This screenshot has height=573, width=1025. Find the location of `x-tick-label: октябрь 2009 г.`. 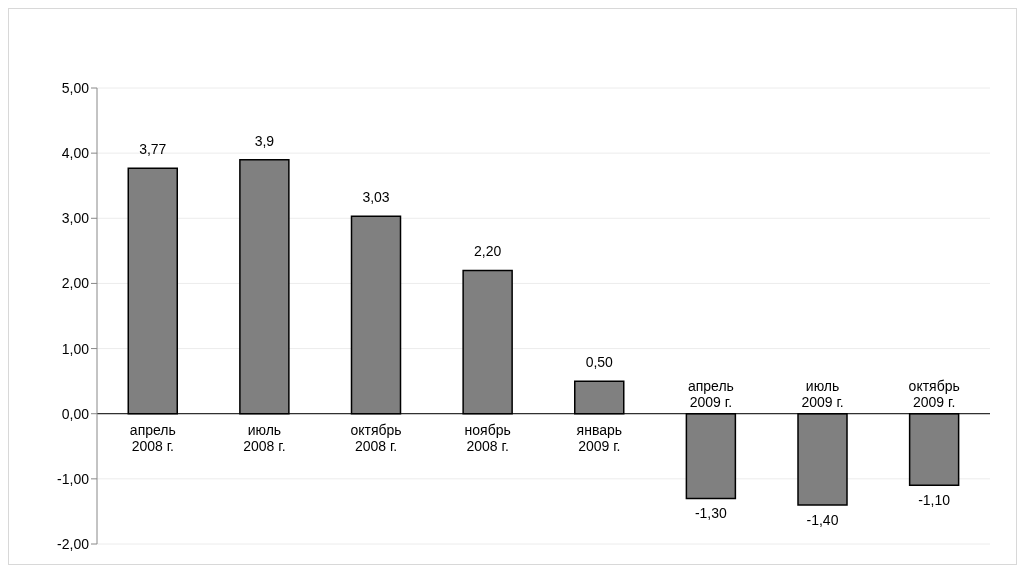

x-tick-label: октябрь 2009 г. is located at coordinates (934, 394).